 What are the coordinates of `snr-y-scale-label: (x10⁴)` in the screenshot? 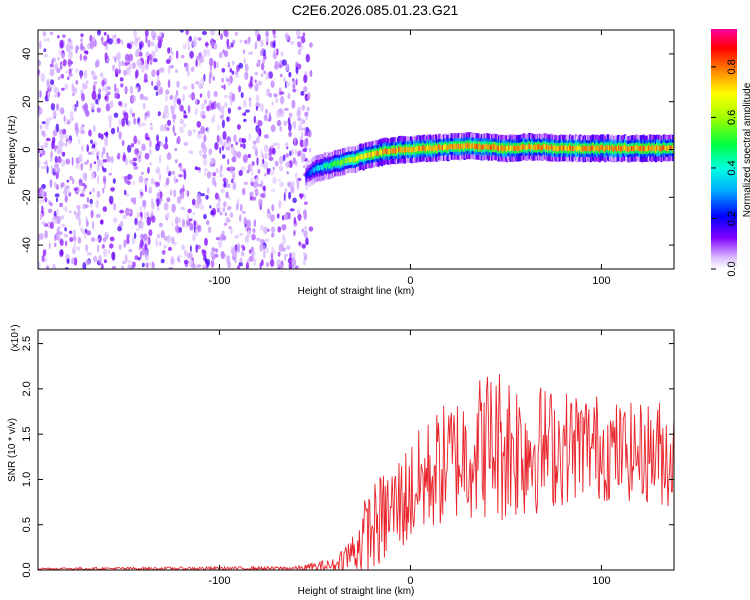 It's located at (15, 337).